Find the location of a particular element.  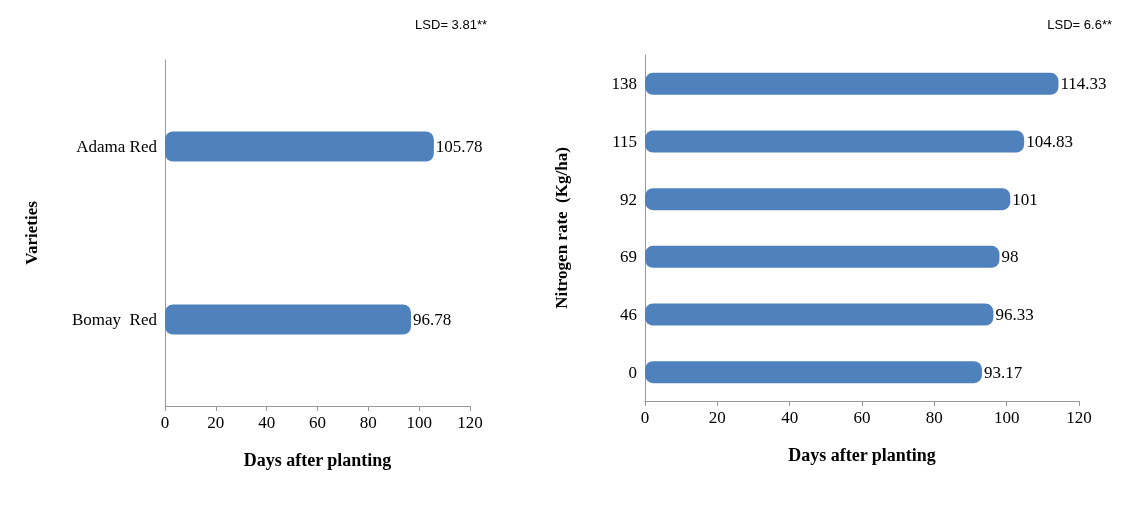

y-tick-label: 138 is located at coordinates (624, 84).